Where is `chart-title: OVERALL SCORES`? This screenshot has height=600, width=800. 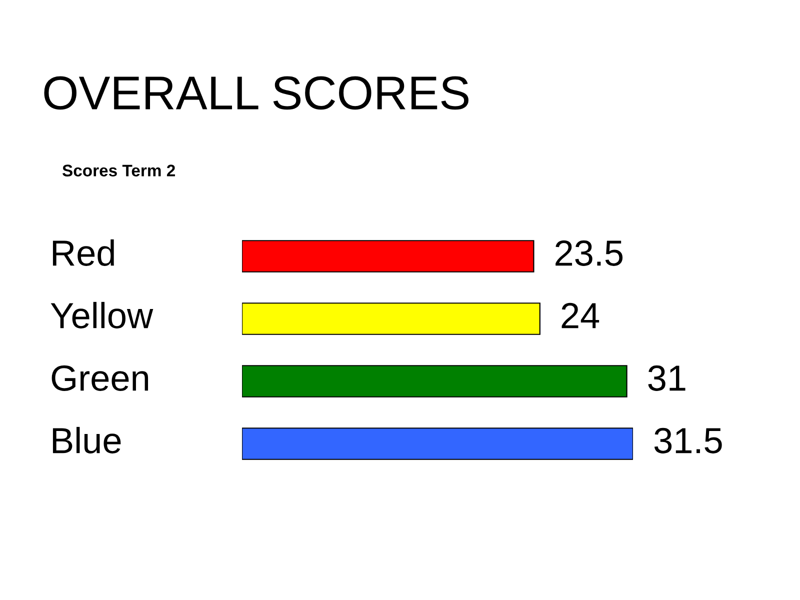
chart-title: OVERALL SCORES is located at coordinates (256, 93).